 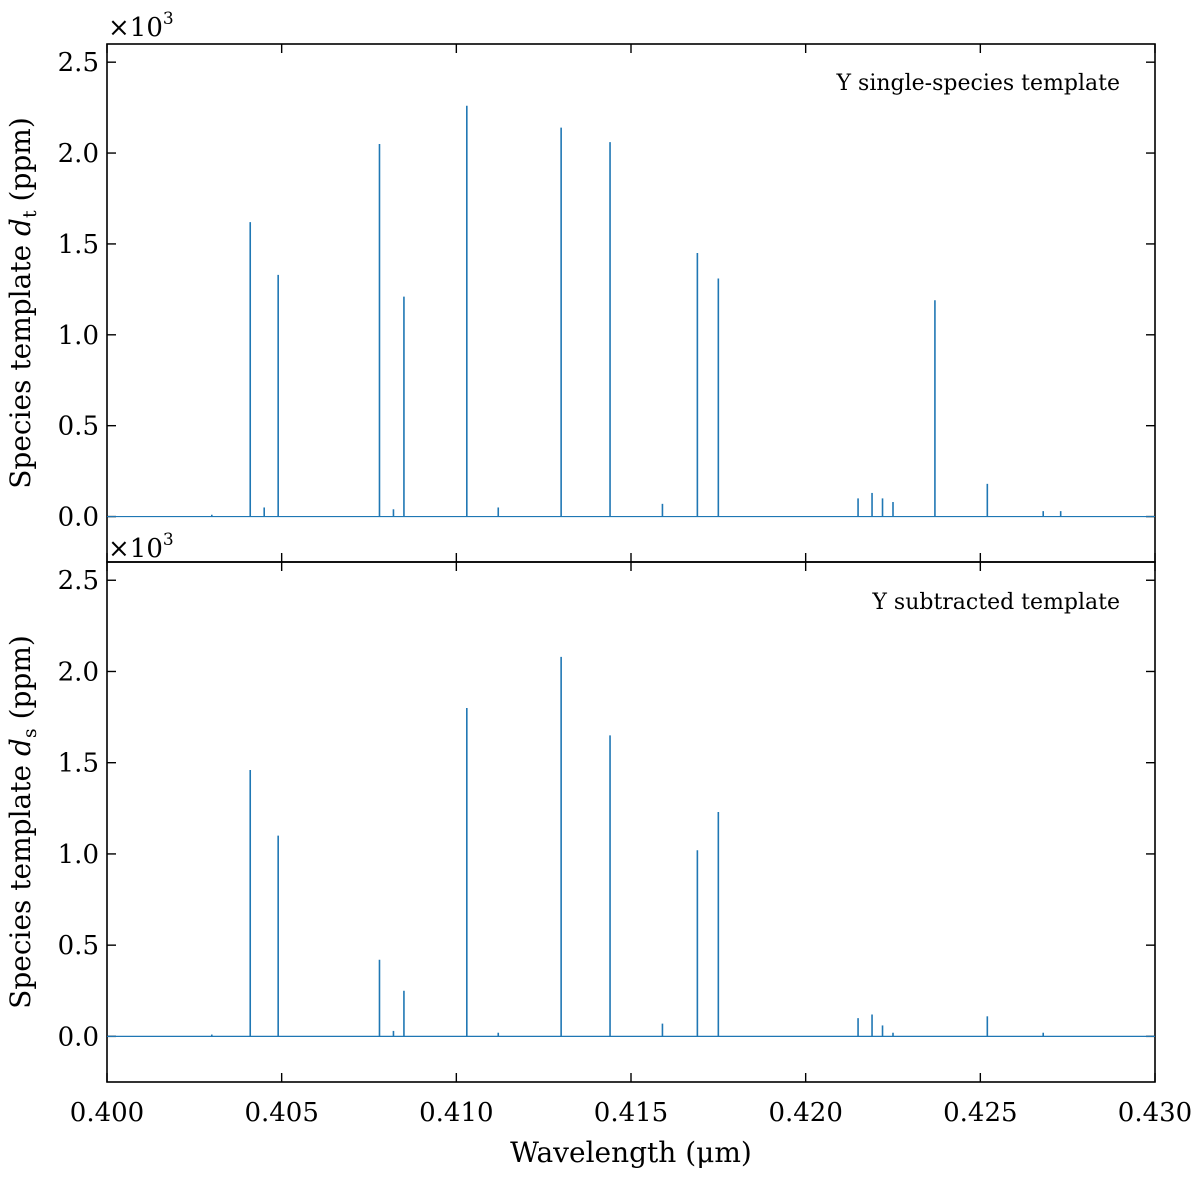 I want to click on y-multiplier-bottom: ×10³, so click(x=141, y=547).